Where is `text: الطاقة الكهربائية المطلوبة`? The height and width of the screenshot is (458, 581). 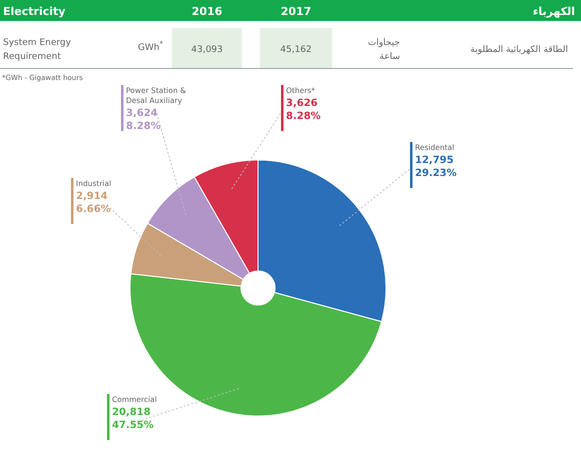 text: الطاقة الكهربائية المطلوبة is located at coordinates (519, 50).